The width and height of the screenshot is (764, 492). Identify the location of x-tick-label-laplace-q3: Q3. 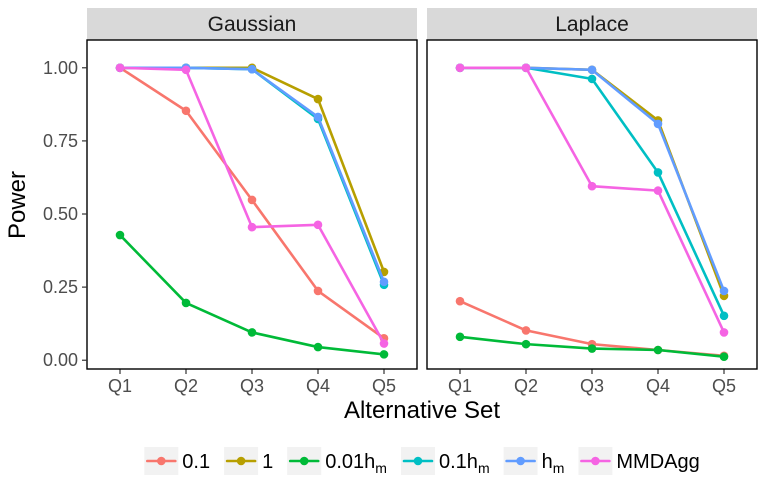
(592, 386).